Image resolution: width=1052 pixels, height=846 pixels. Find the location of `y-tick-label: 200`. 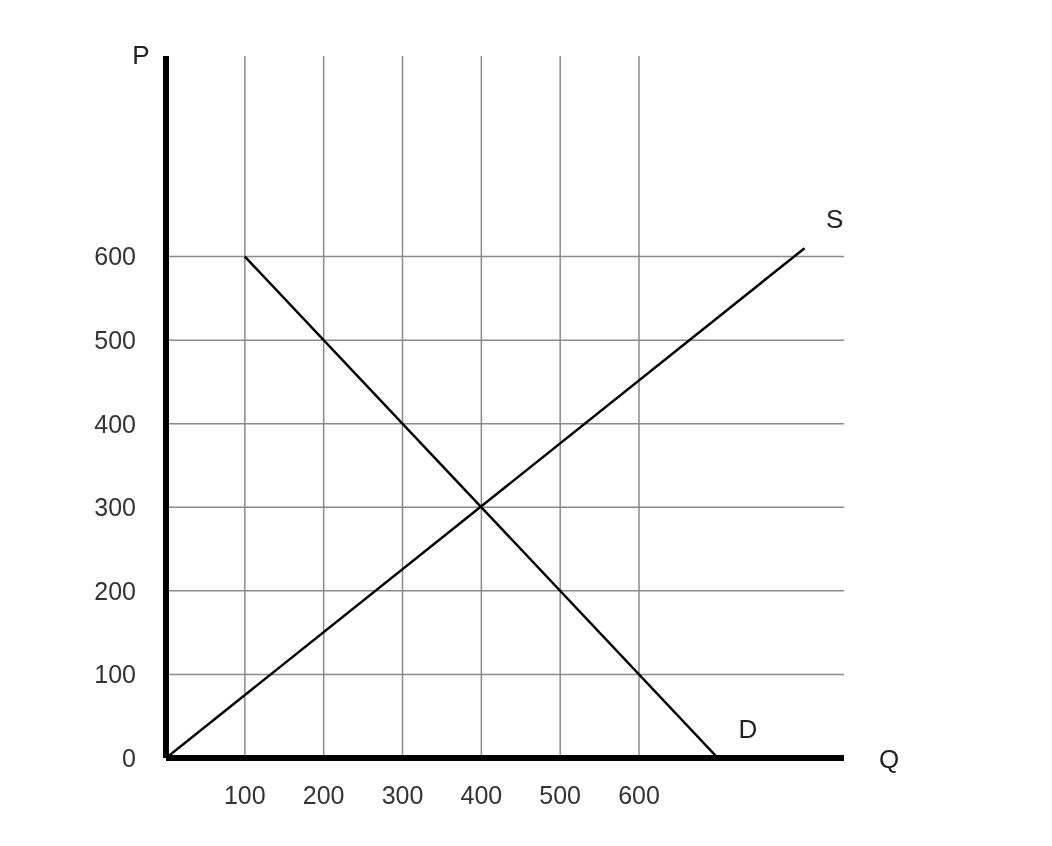

y-tick-label: 200 is located at coordinates (115, 590).